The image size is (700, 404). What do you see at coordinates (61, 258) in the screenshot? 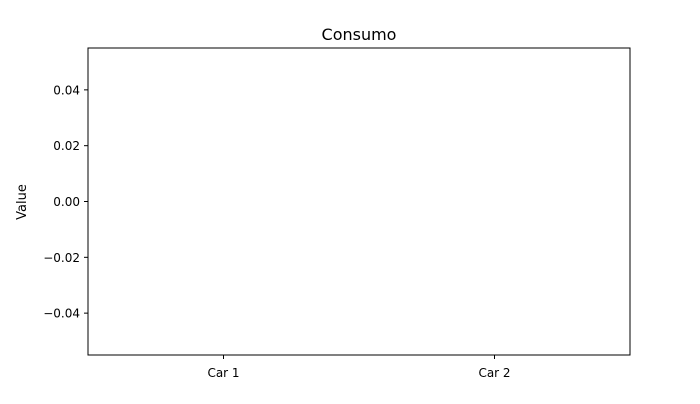
I see `y-tick-label: −0.02` at bounding box center [61, 258].